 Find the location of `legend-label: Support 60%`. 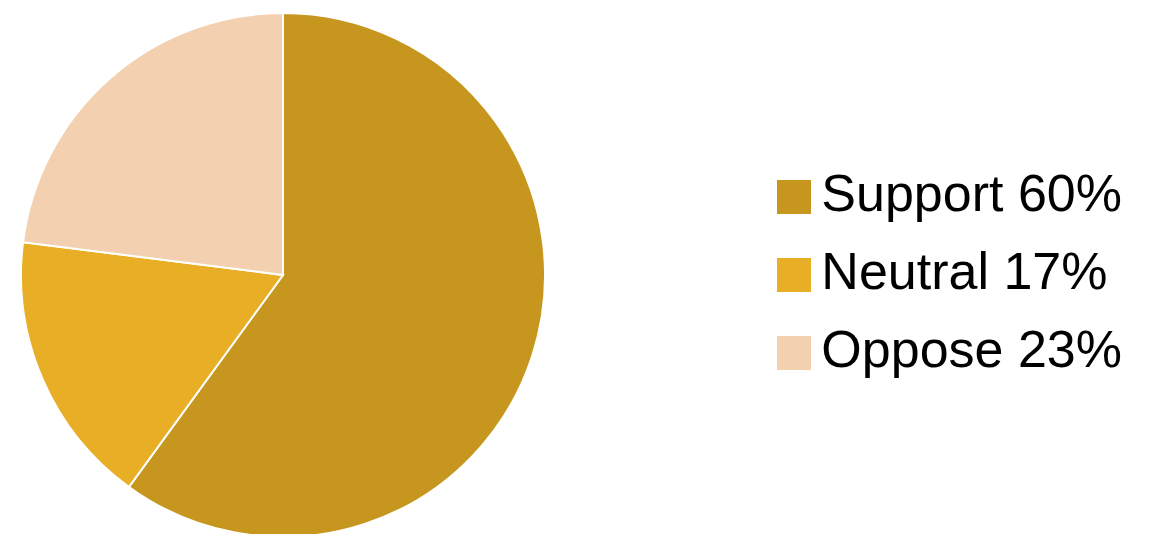

legend-label: Support 60% is located at coordinates (971, 193).